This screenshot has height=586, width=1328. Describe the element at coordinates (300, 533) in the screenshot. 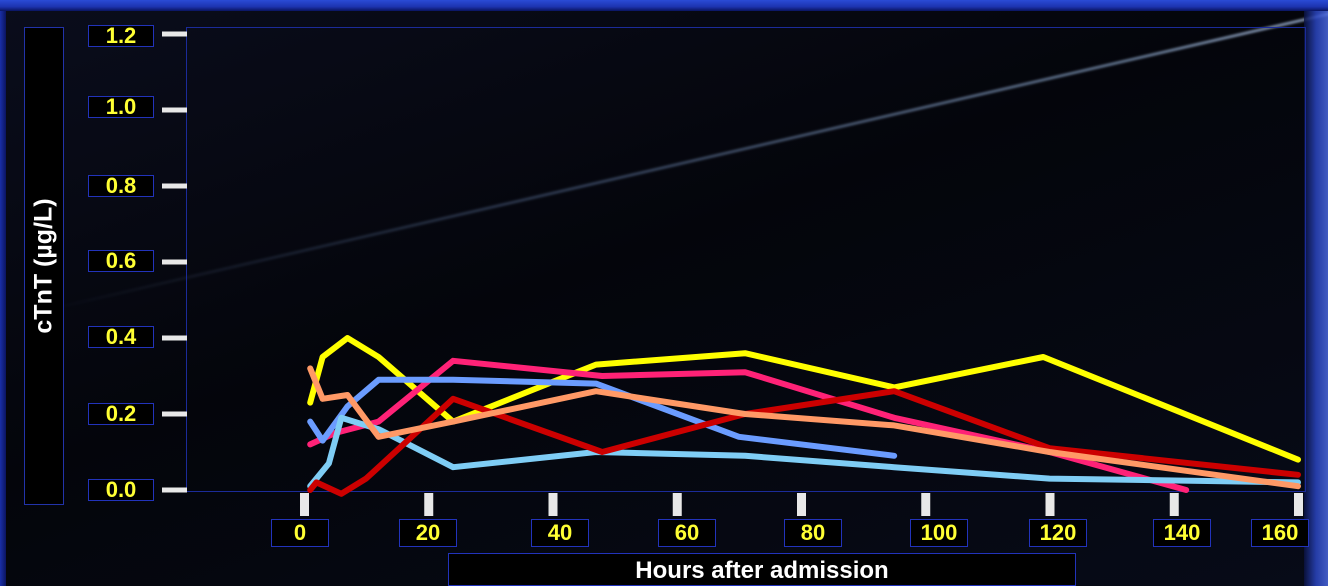

I see `x-tick-label: 0` at that location.